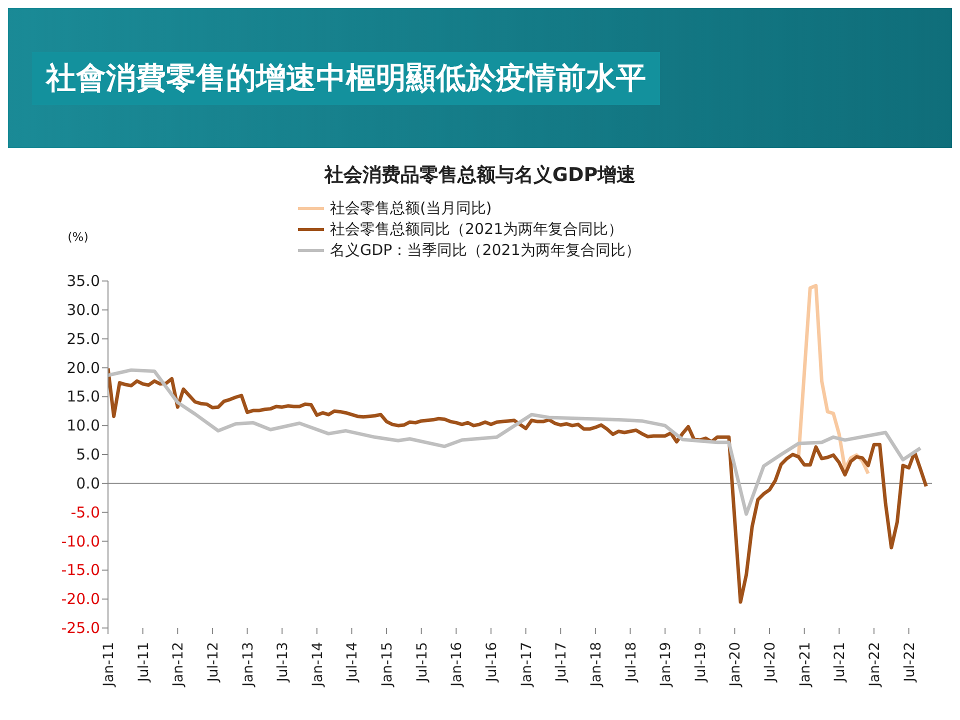  Describe the element at coordinates (346, 78) in the screenshot. I see `chart-title: 社會消費零售的增速中樞明顯低於疫情前水平` at that location.